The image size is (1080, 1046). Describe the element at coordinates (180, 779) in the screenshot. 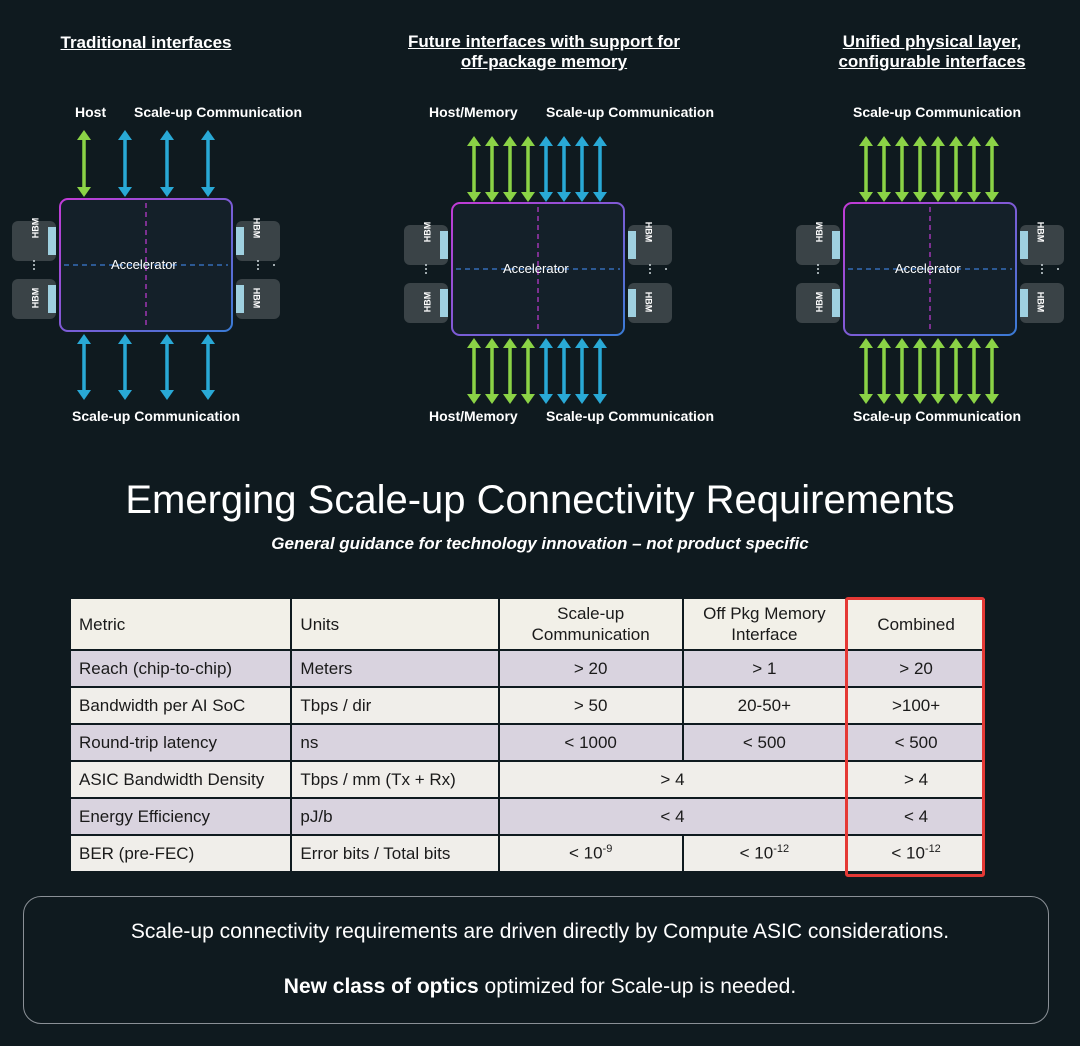

I see `cell-metric: ASIC Bandwidth Density` at that location.